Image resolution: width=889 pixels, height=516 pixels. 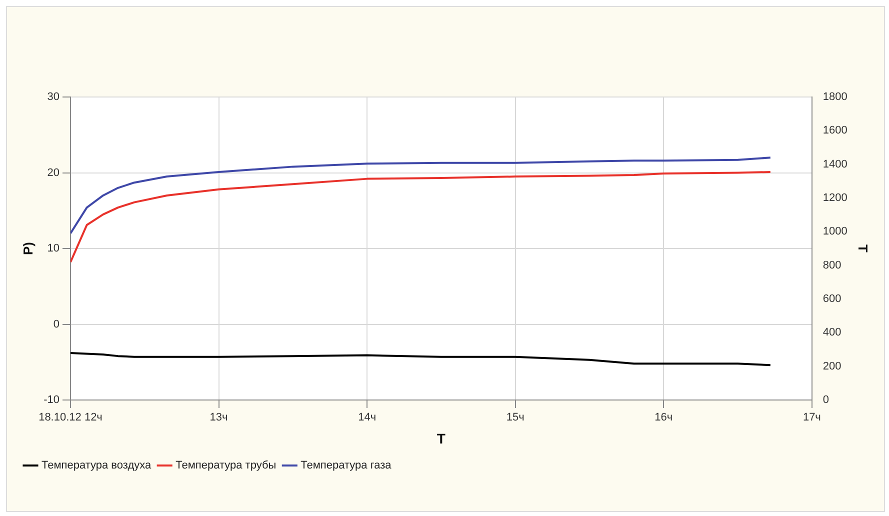 What do you see at coordinates (53, 248) in the screenshot?
I see `y-tick-label: 10` at bounding box center [53, 248].